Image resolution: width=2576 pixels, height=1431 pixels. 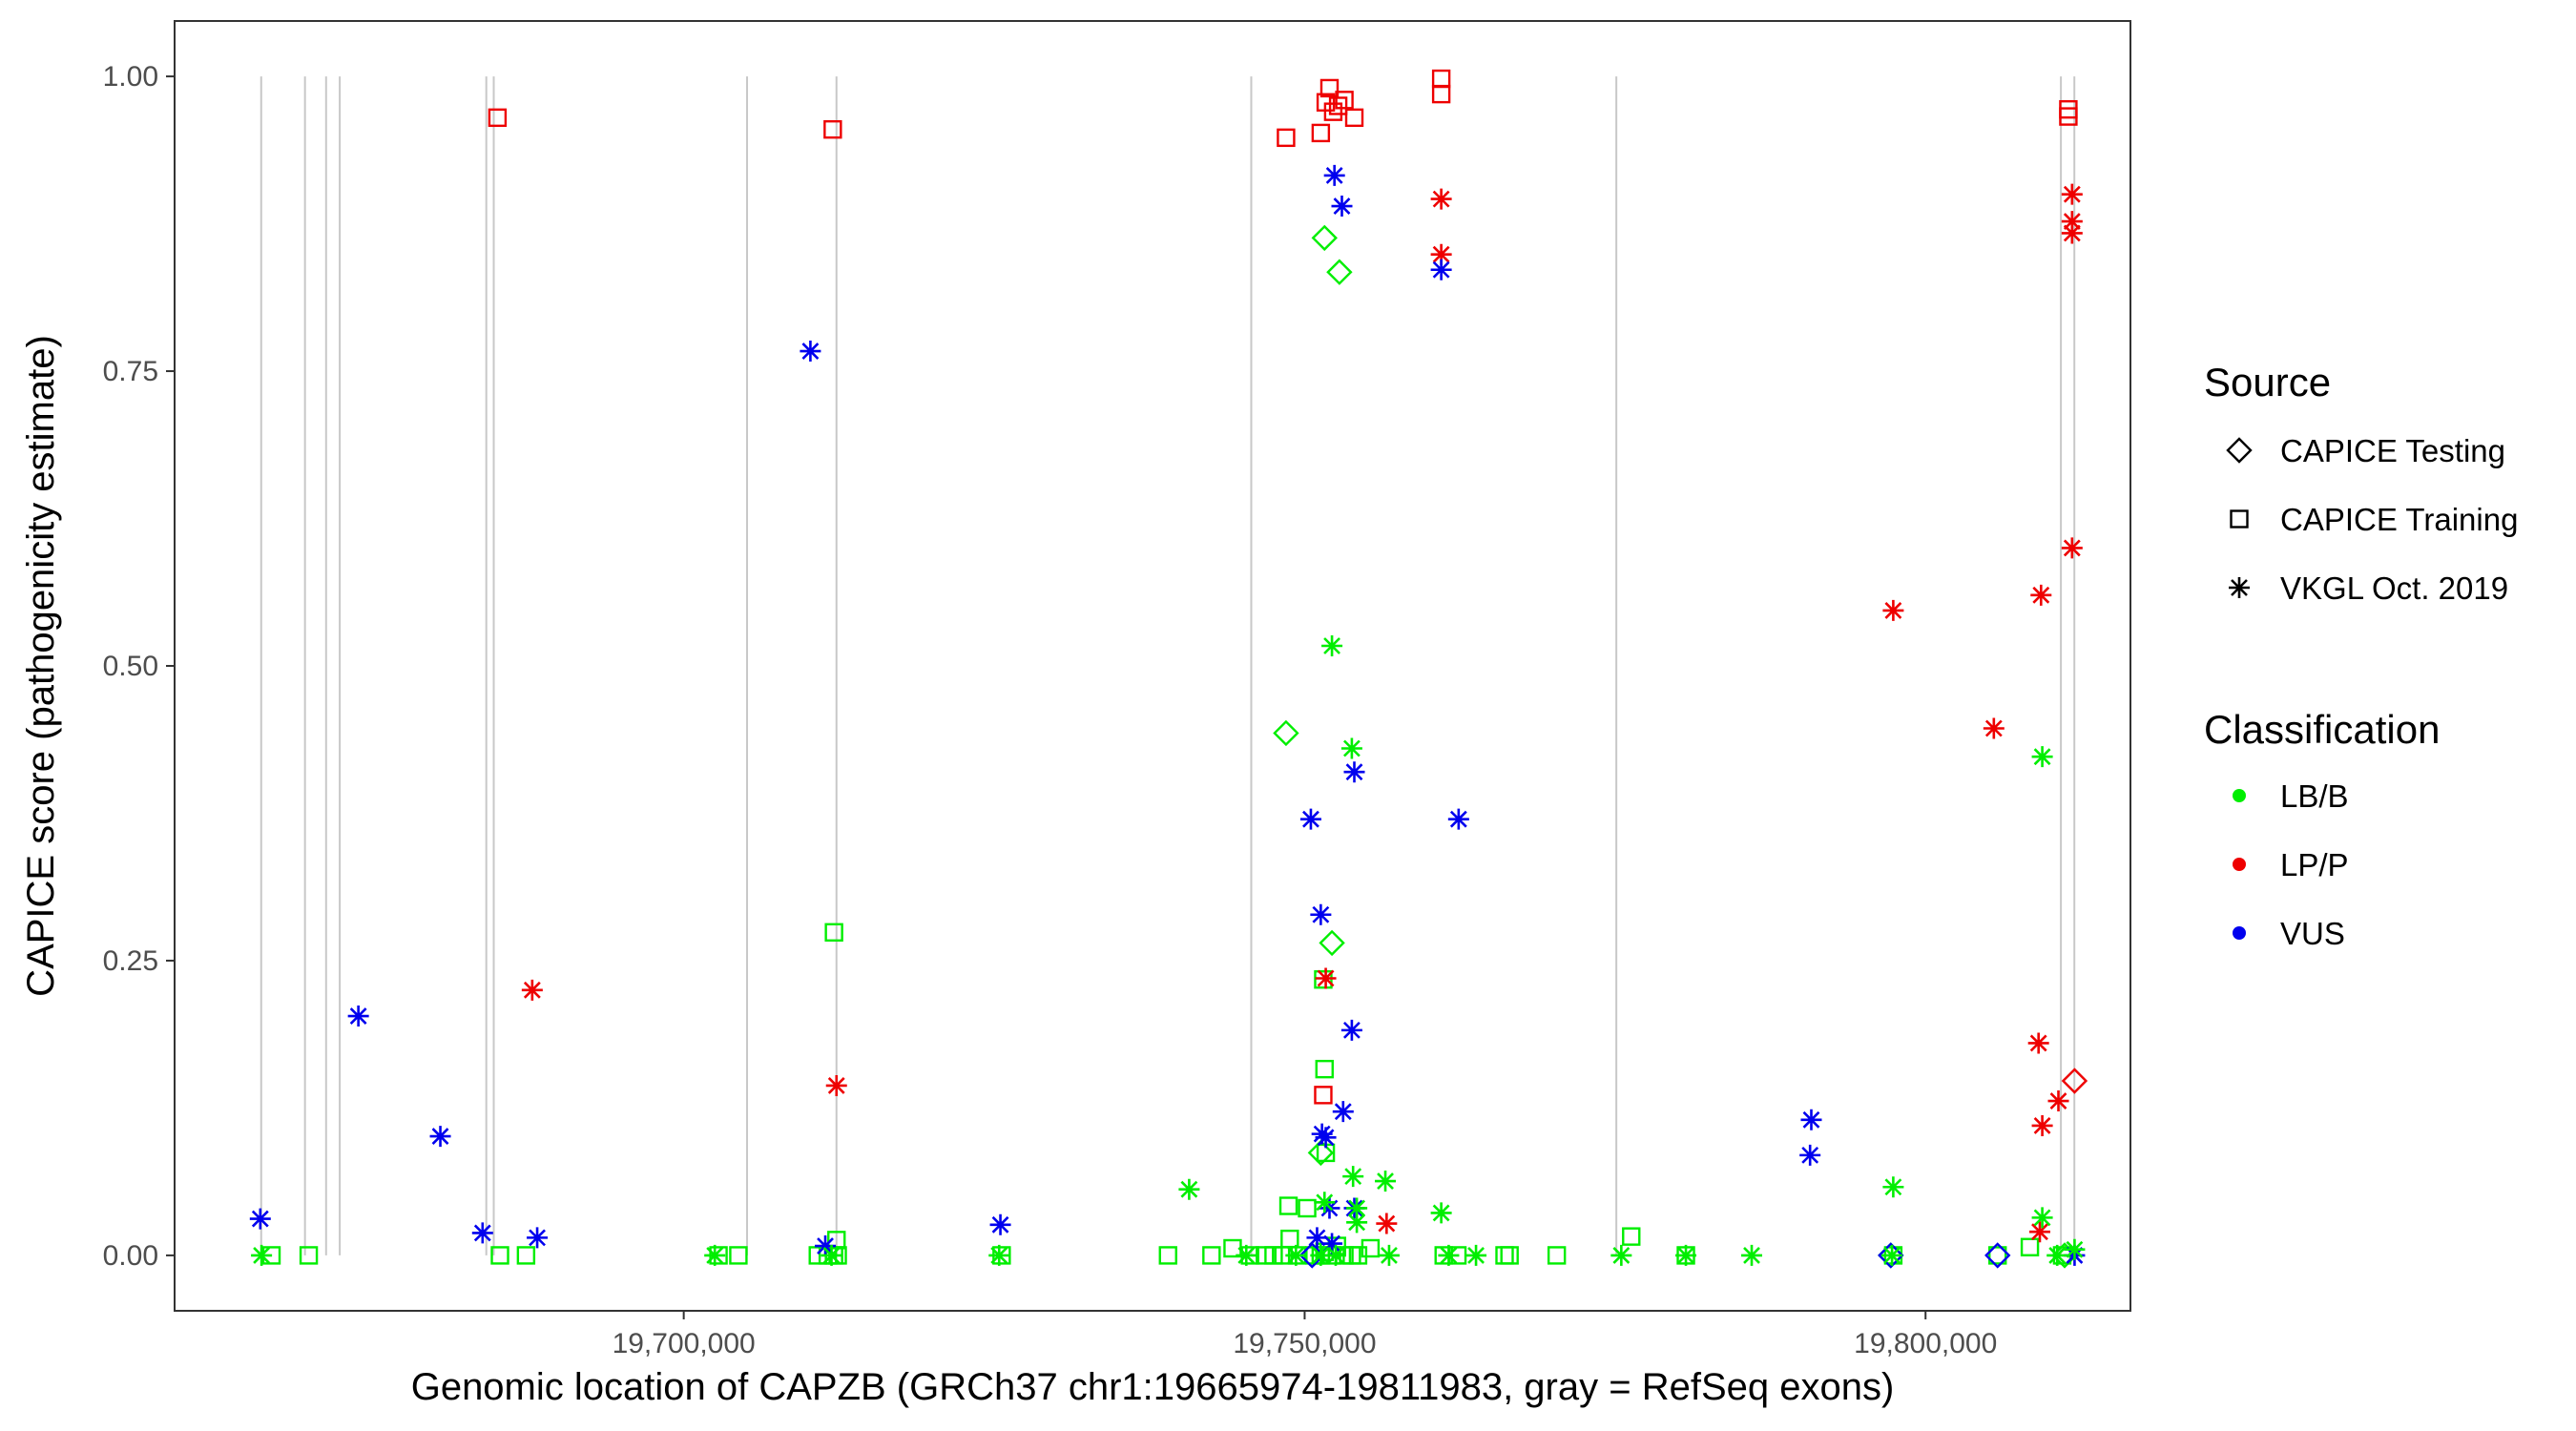 I want to click on y-tick-label-2: 0.50, so click(x=130, y=667).